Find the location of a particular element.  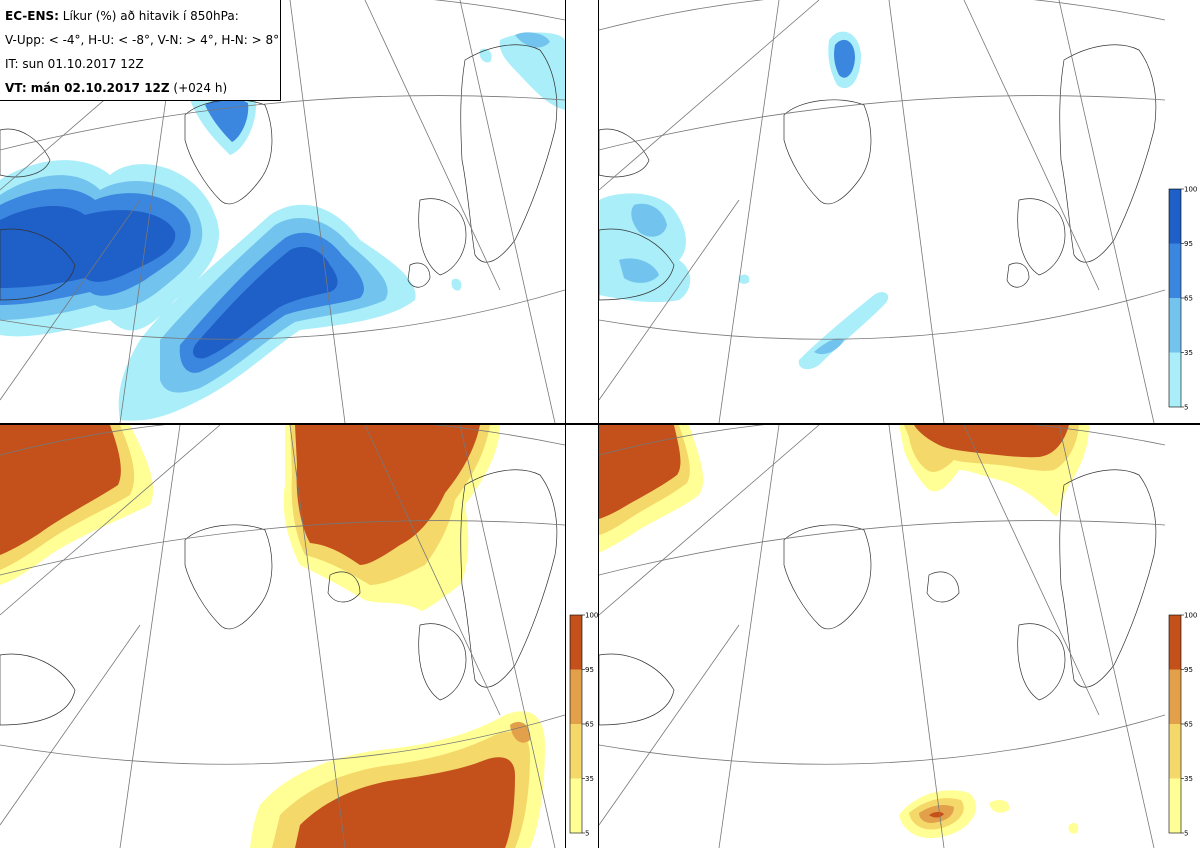

panel-border-right is located at coordinates (598, 424).